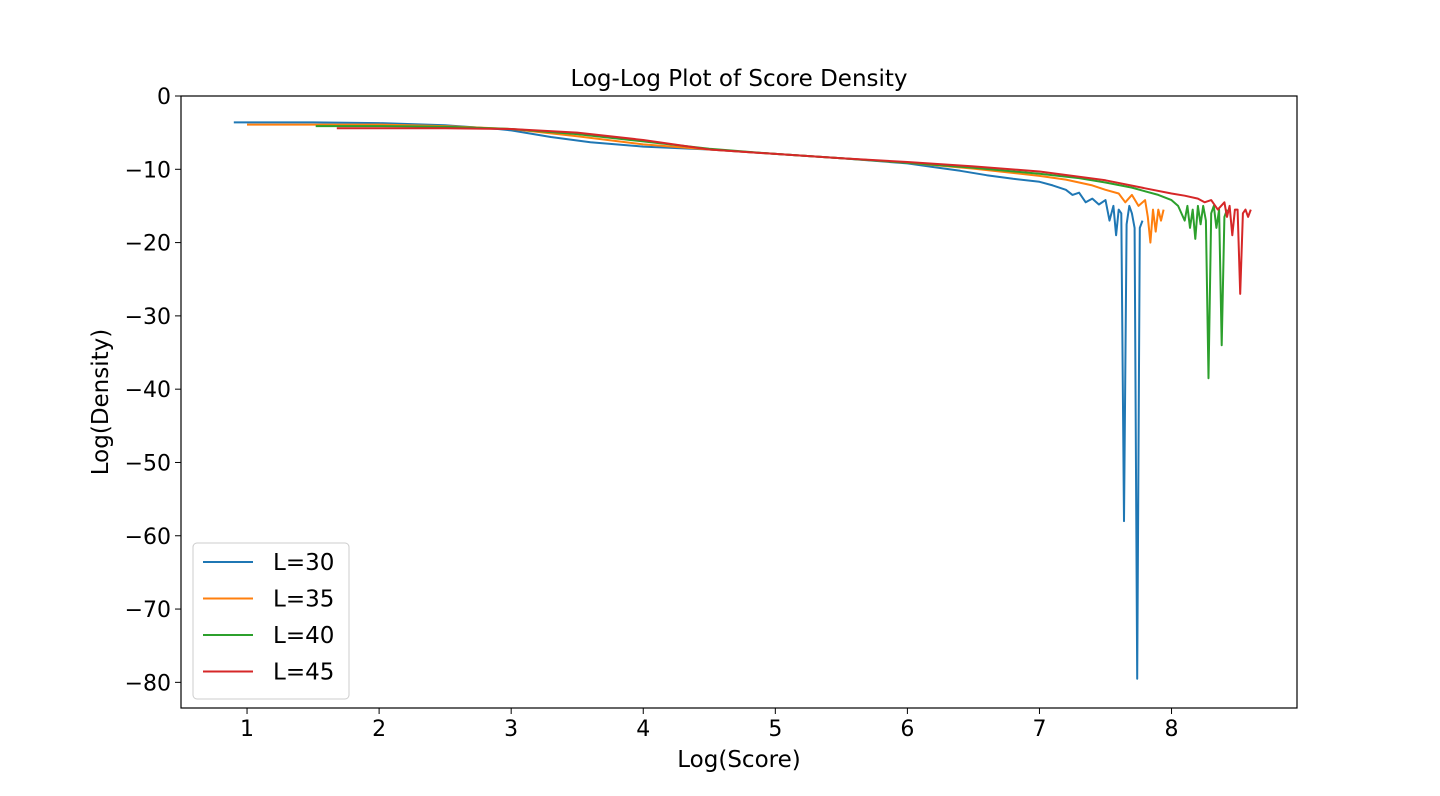  What do you see at coordinates (148, 463) in the screenshot?
I see `y-tick-label: −50` at bounding box center [148, 463].